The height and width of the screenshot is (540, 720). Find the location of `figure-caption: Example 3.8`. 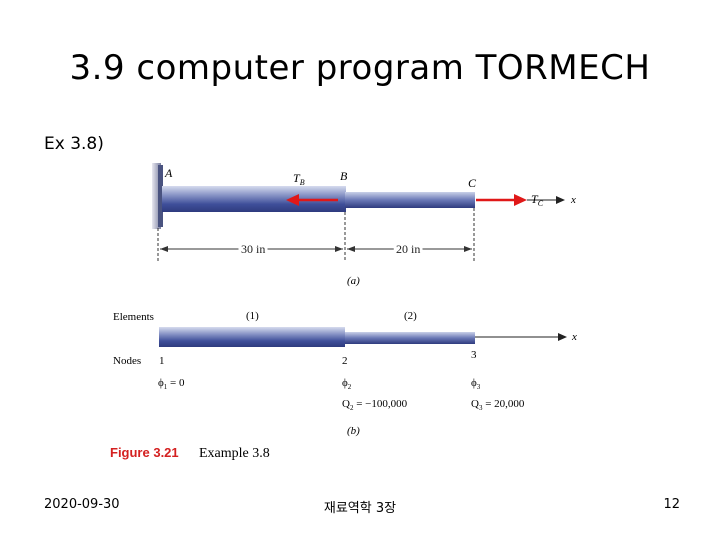

figure-caption: Example 3.8 is located at coordinates (234, 453).